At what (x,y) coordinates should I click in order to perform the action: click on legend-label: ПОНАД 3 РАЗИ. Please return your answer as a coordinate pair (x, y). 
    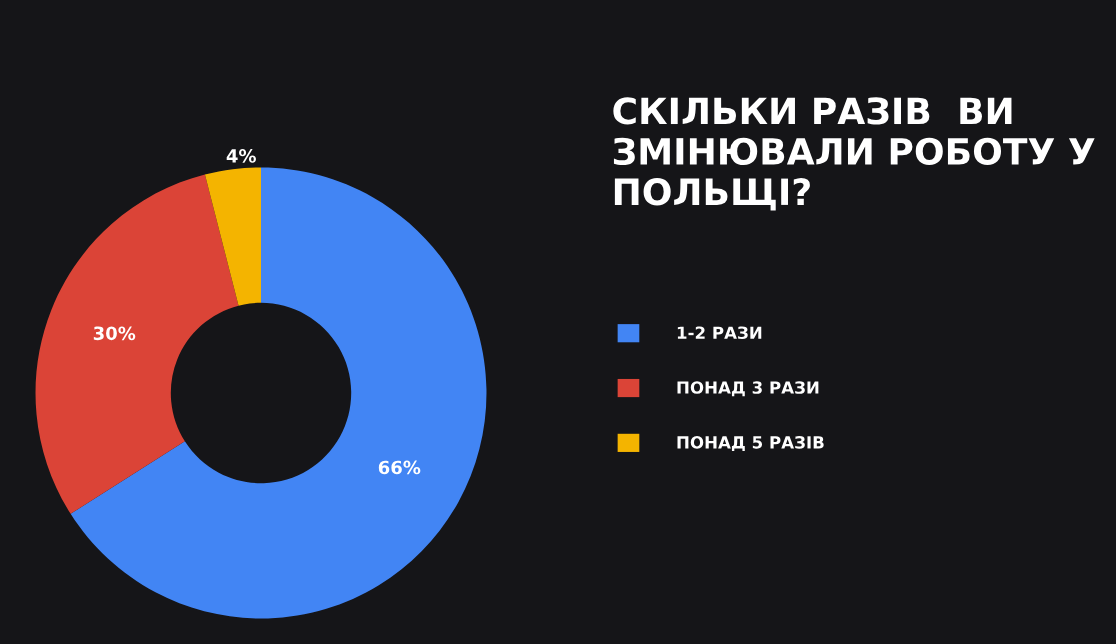
    Looking at the image, I should click on (748, 389).